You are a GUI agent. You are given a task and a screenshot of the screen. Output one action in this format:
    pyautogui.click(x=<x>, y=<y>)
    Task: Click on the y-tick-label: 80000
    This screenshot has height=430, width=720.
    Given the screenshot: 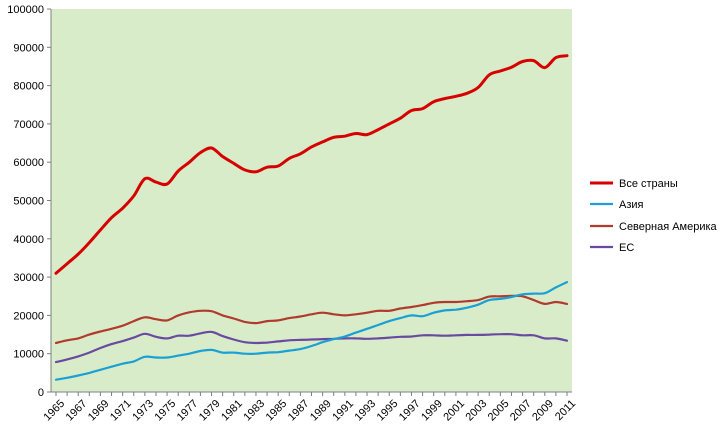 What is the action you would take?
    pyautogui.click(x=28, y=87)
    